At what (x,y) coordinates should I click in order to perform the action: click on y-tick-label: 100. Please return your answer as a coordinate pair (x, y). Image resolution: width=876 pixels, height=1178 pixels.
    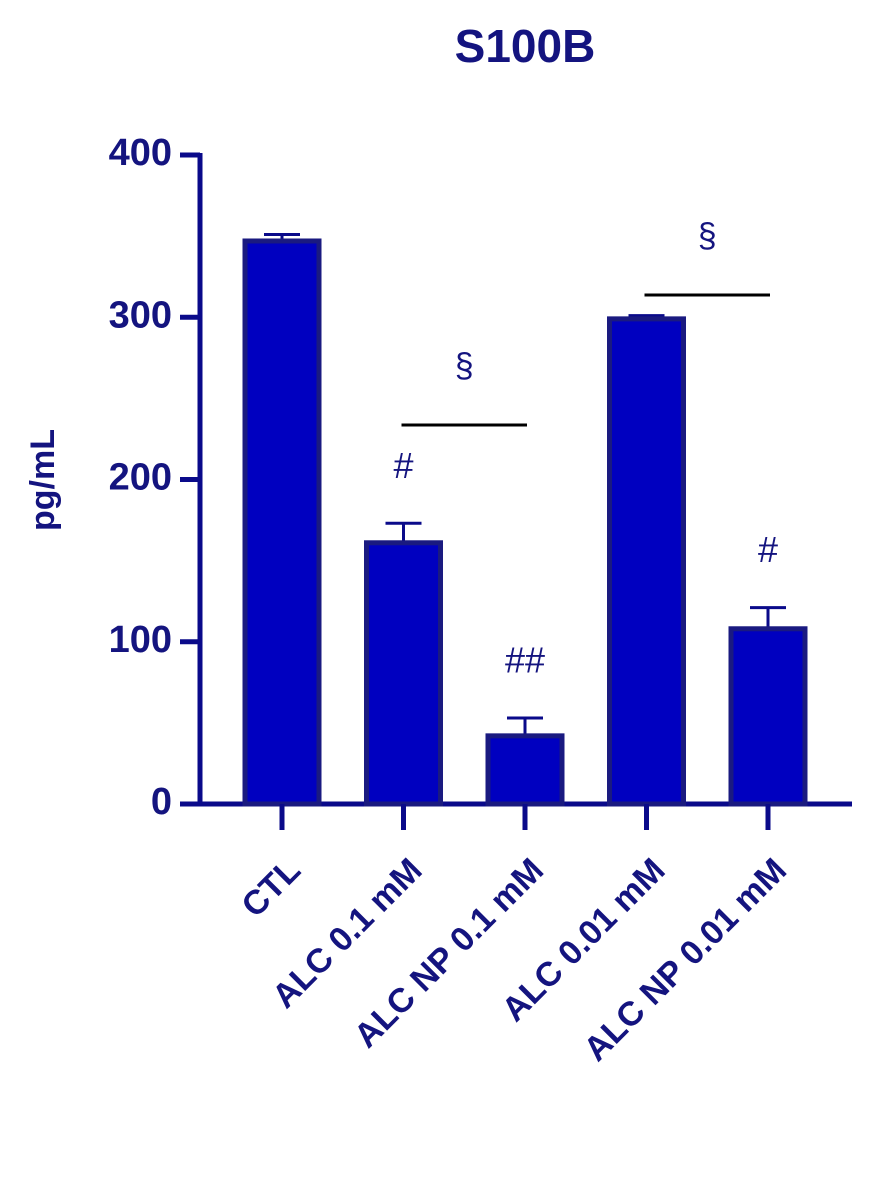
    Looking at the image, I should click on (140, 640).